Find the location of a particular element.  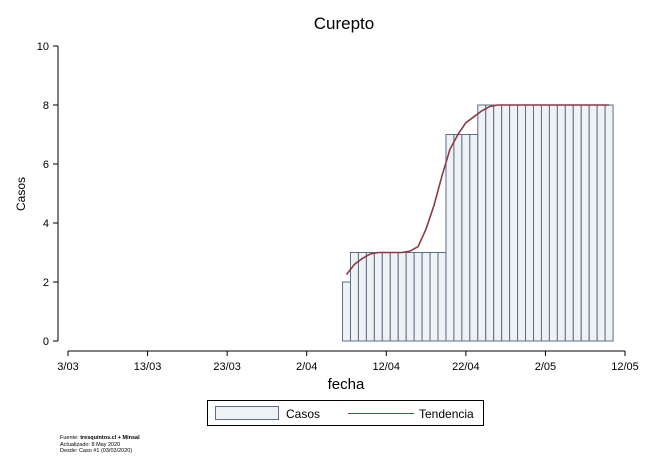

x-tick-label-5: 22/04 is located at coordinates (466, 367).